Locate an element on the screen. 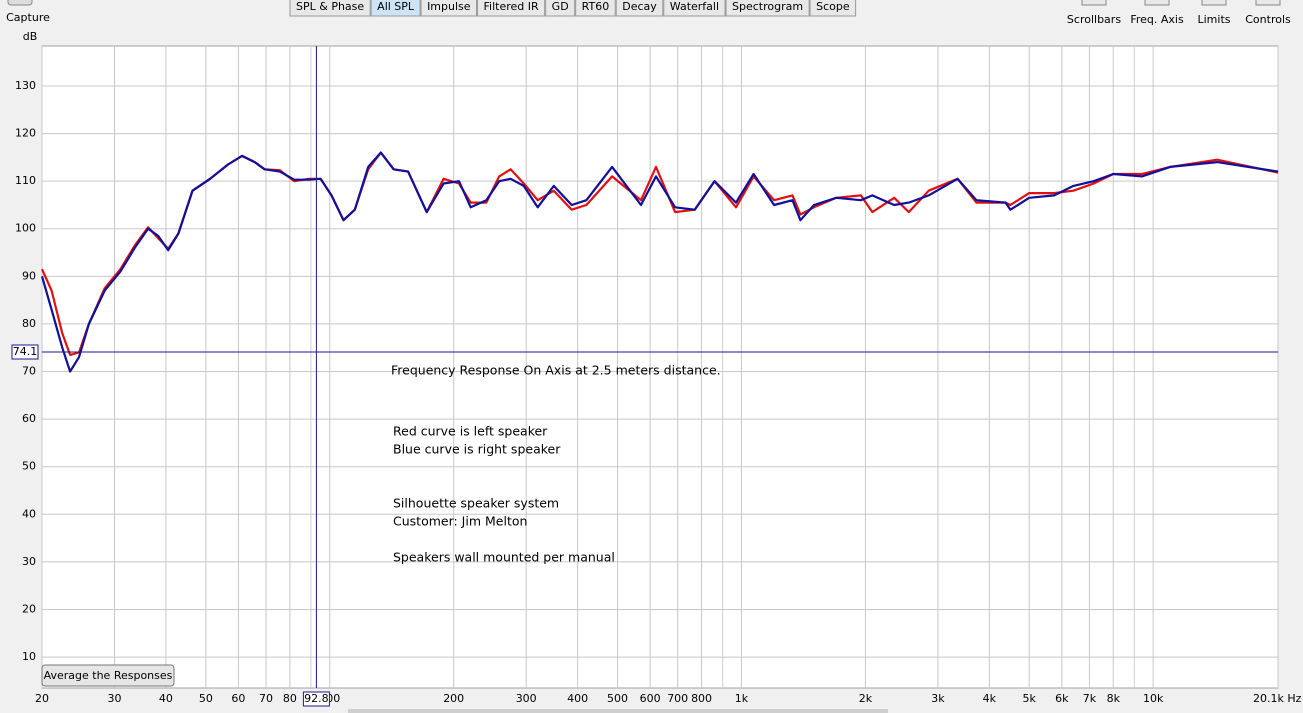  x-tick-label: 10k is located at coordinates (1153, 698).